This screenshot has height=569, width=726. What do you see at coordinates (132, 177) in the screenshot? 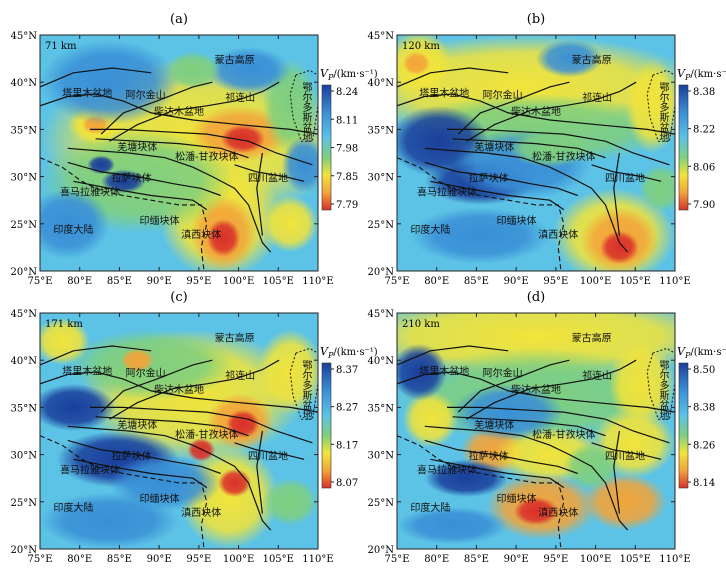
I see `region-label-lhasa: 拉萨块体` at bounding box center [132, 177].